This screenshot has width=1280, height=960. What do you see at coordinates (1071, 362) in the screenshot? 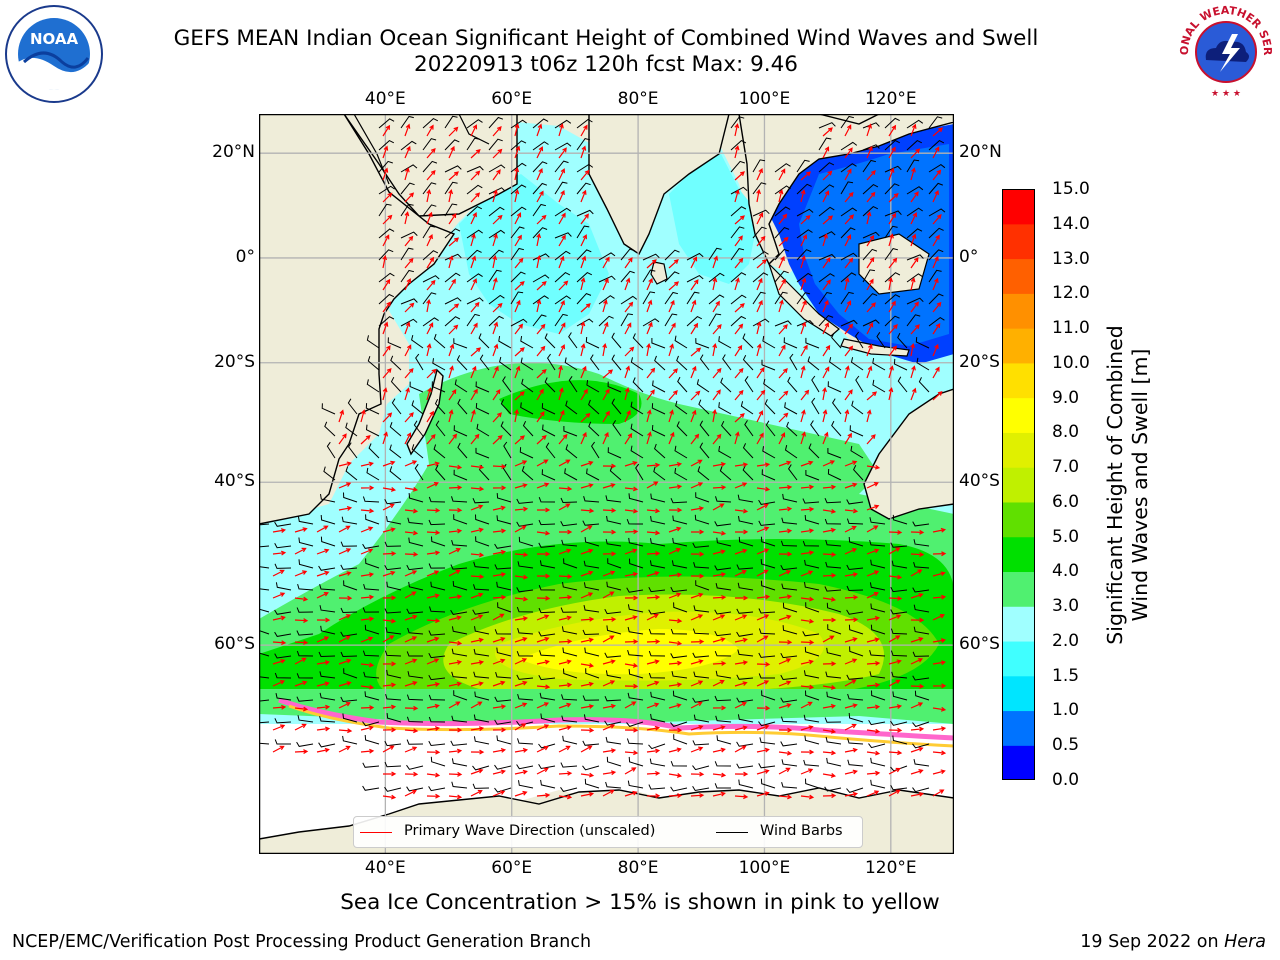
I see `colorbar-tick-label: 10.0` at bounding box center [1071, 362].